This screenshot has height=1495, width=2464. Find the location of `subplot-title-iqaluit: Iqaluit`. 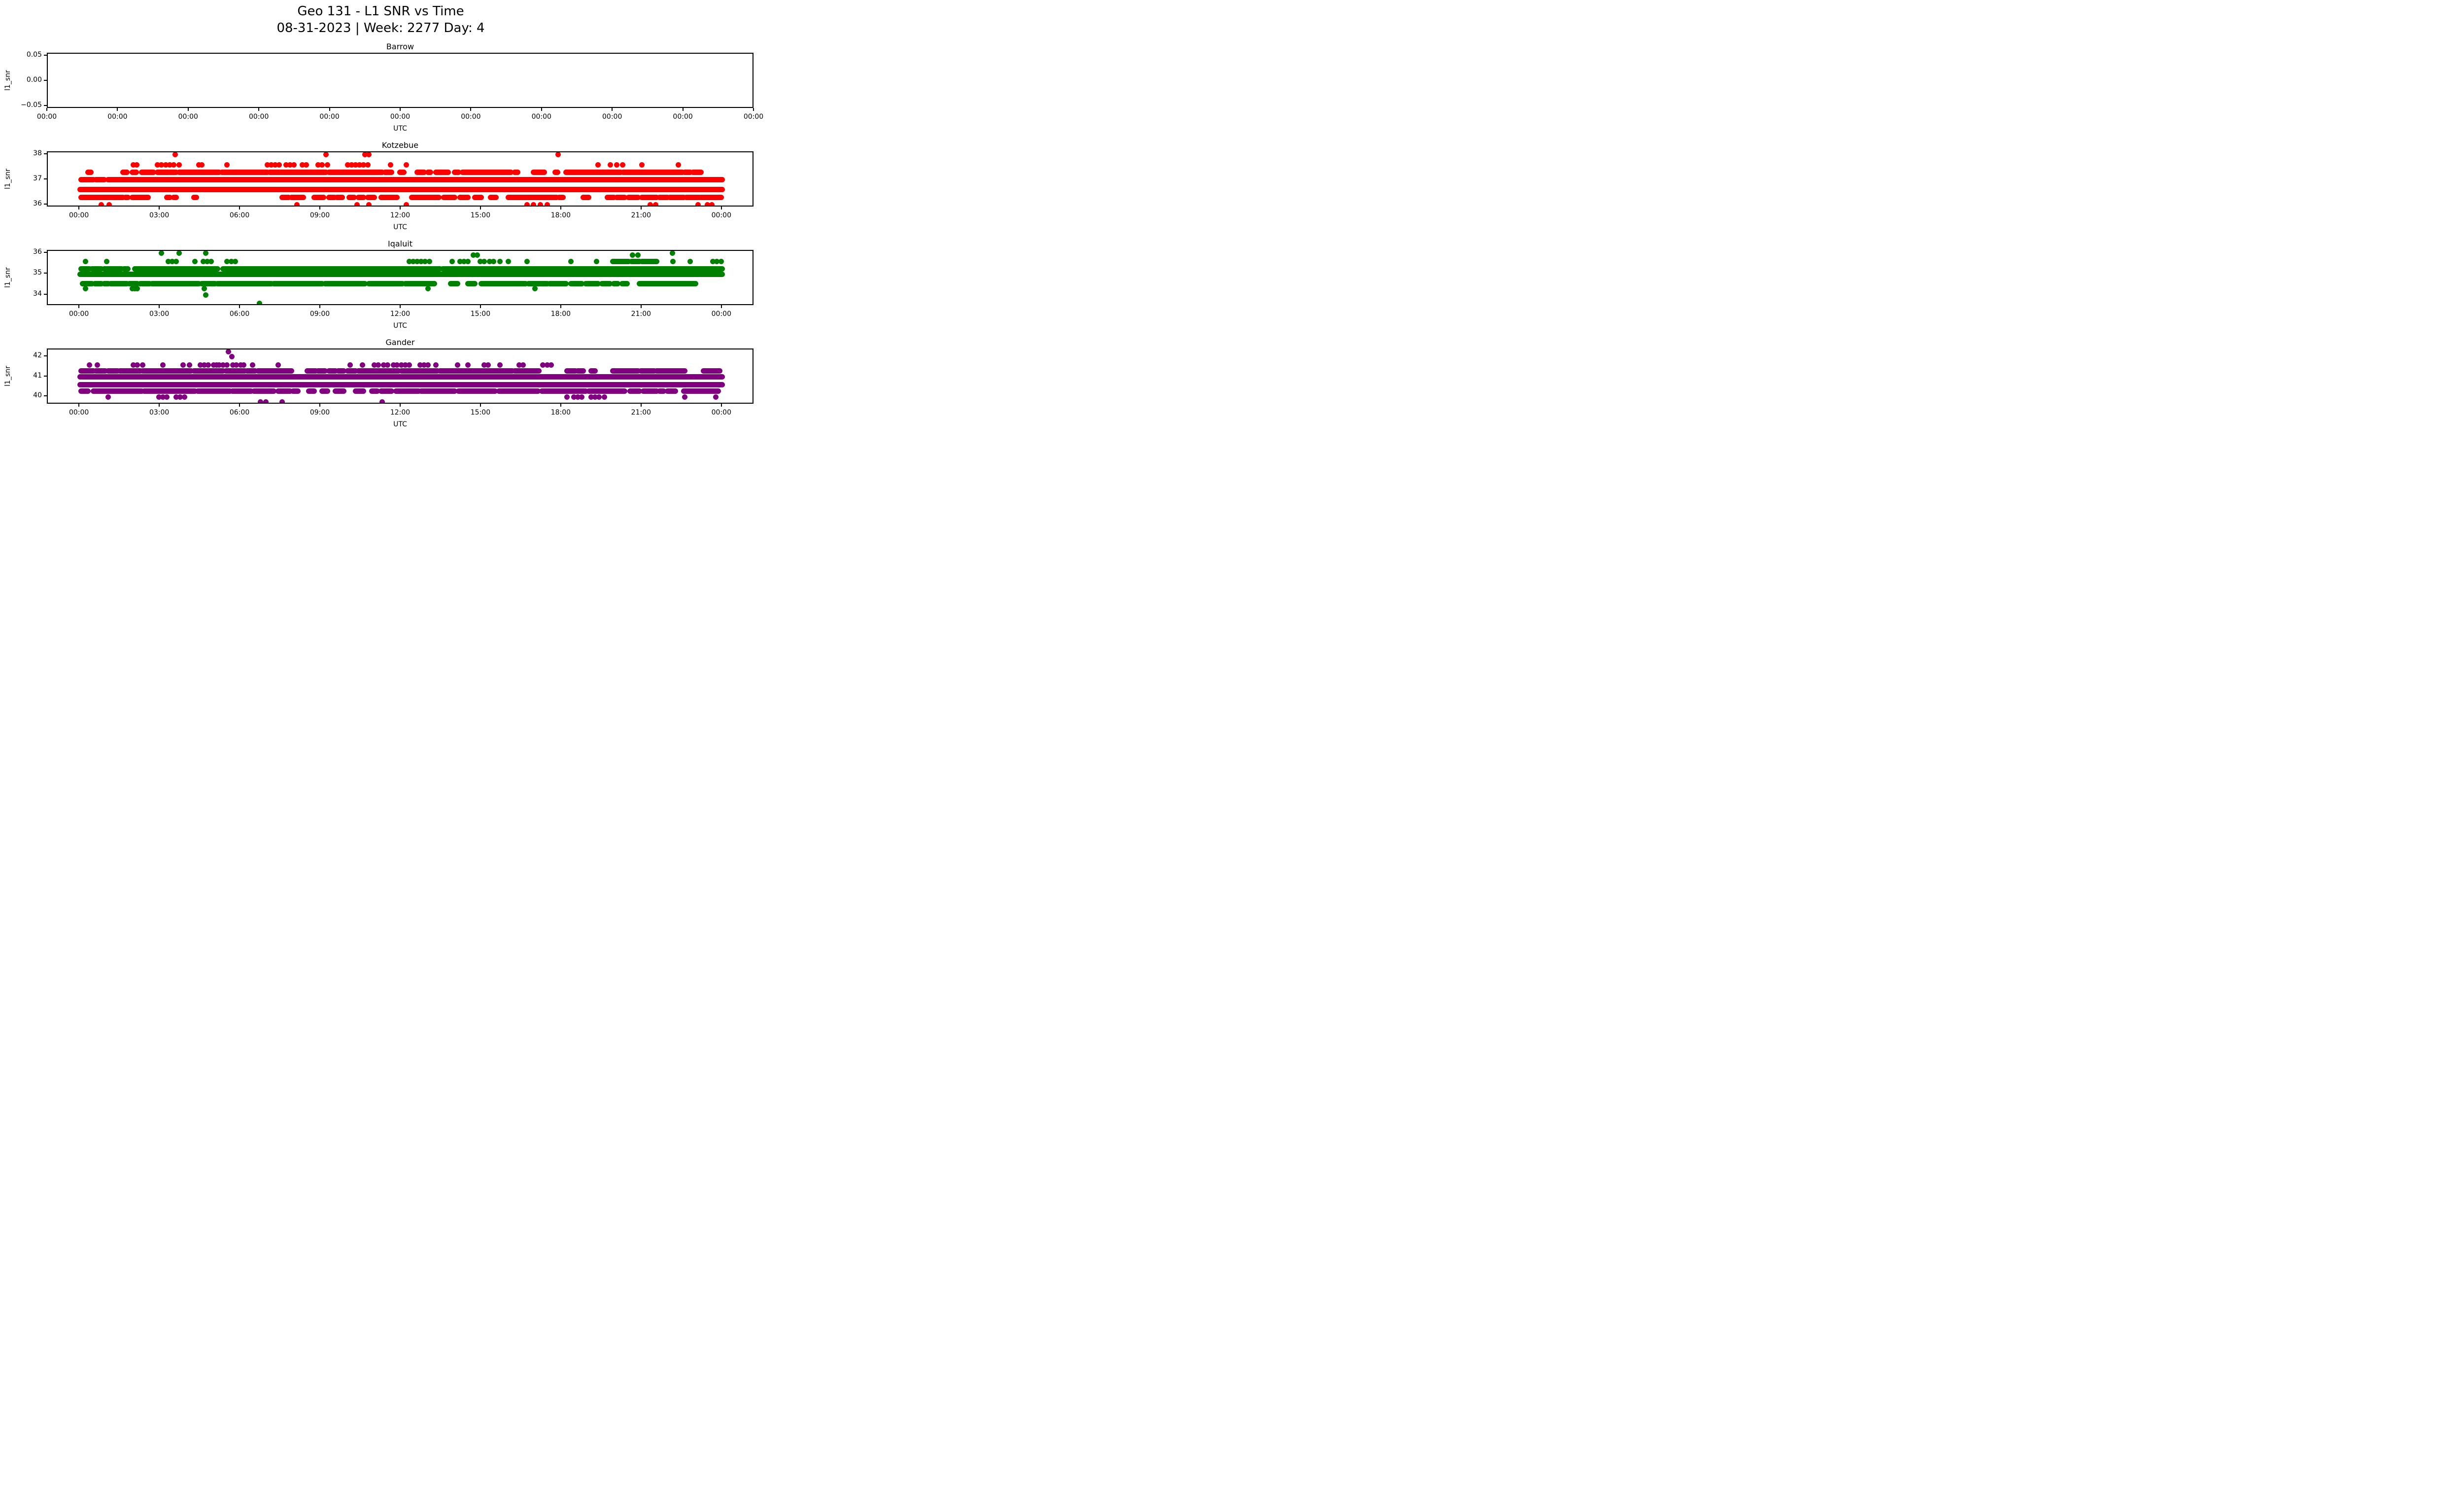

subplot-title-iqaluit: Iqaluit is located at coordinates (400, 243).